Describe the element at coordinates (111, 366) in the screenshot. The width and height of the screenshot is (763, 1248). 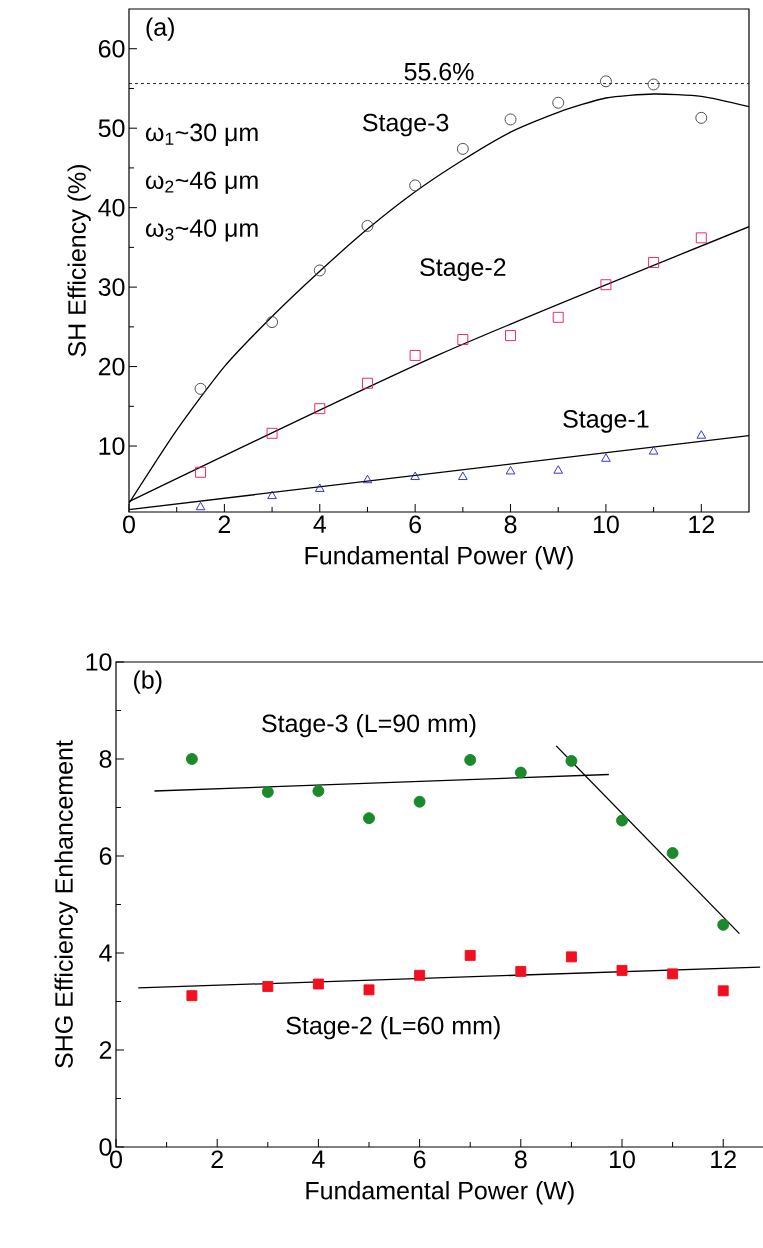
I see `y-tick-label: 20` at that location.